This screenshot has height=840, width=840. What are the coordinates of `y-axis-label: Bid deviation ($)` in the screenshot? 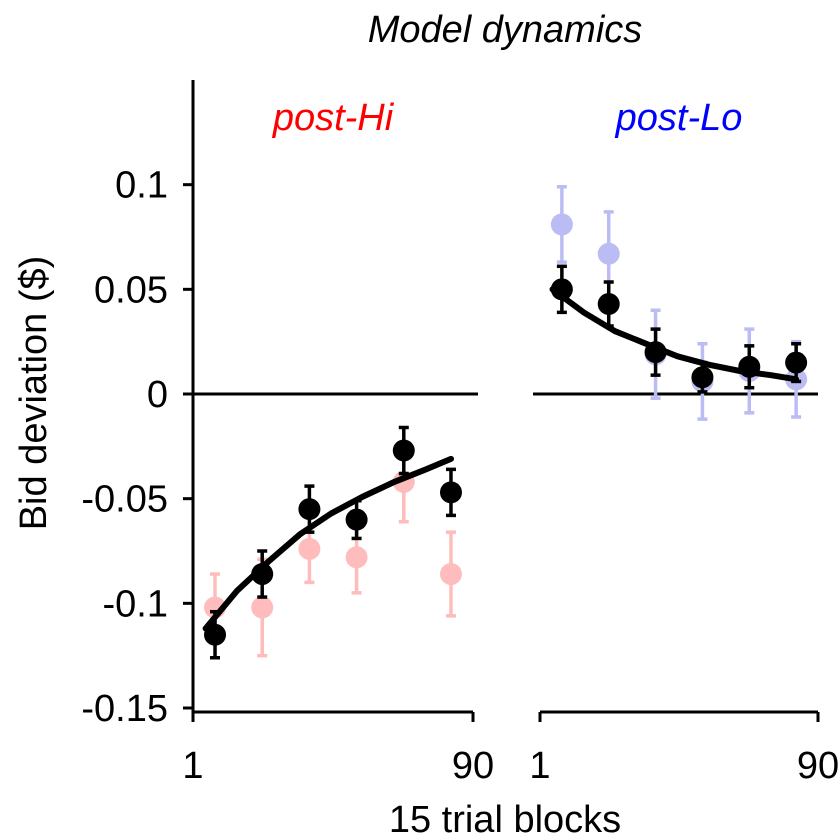 It's located at (34, 393).